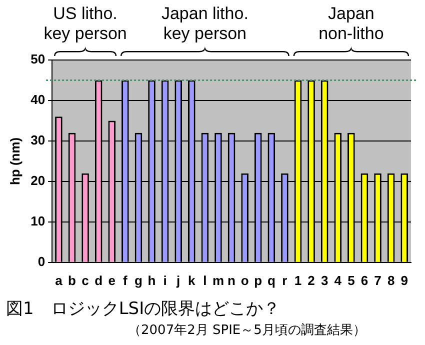 The height and width of the screenshot is (345, 425). What do you see at coordinates (311, 280) in the screenshot?
I see `x-tick-label: 2` at bounding box center [311, 280].